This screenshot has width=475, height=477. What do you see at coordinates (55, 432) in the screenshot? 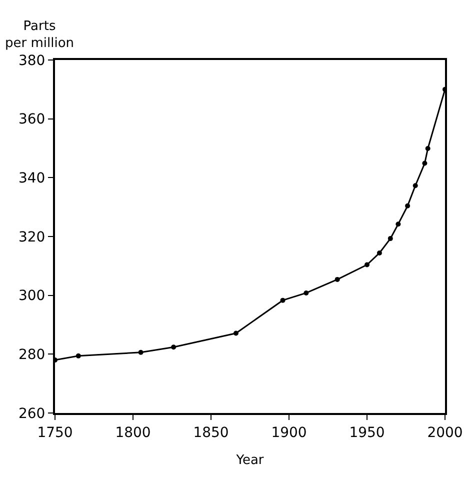
I see `x-tick-label: 1750` at bounding box center [55, 432].